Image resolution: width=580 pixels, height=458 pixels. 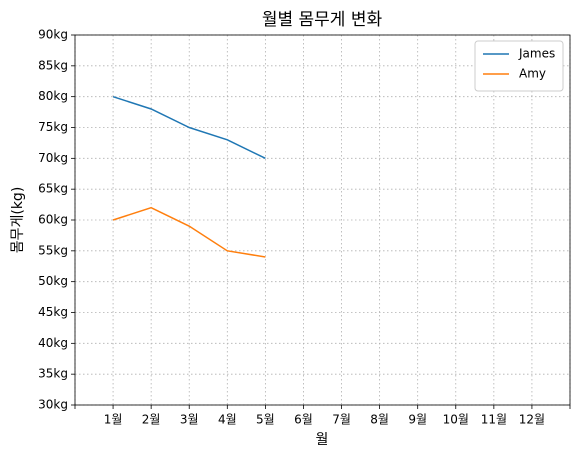 What do you see at coordinates (53, 158) in the screenshot?
I see `y-tick-label: 70kg` at bounding box center [53, 158].